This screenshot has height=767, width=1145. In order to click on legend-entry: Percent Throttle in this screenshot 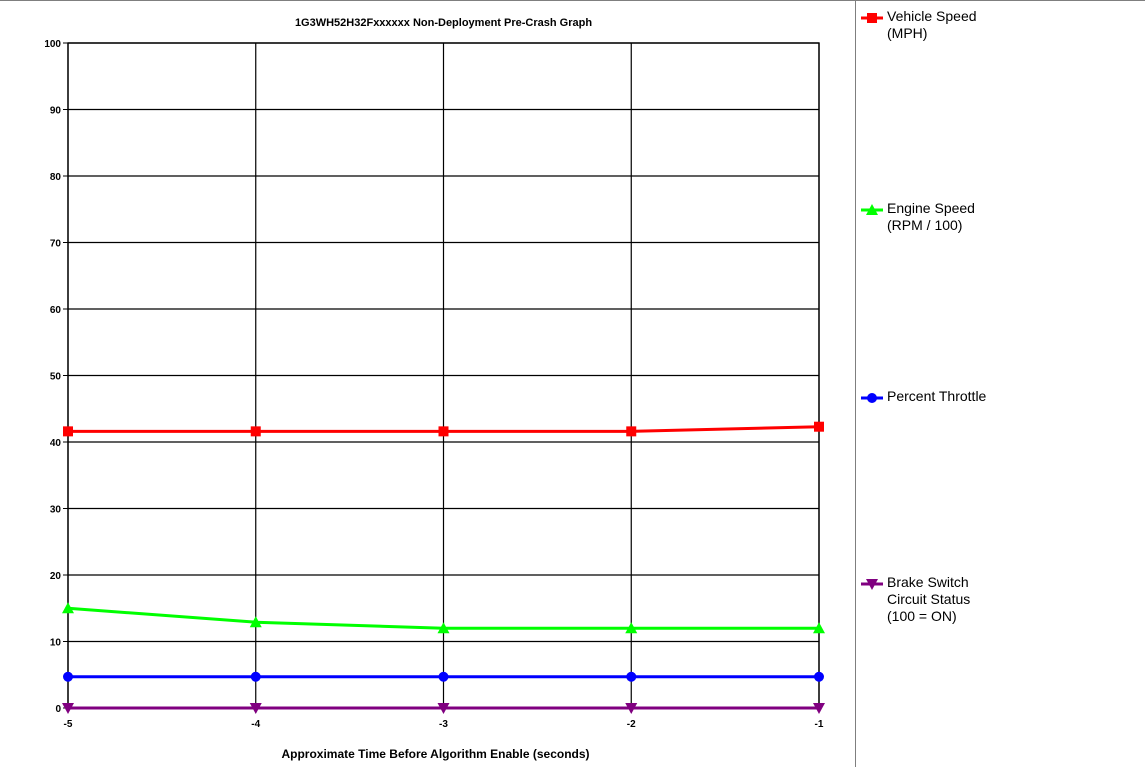, I will do `click(923, 397)`.